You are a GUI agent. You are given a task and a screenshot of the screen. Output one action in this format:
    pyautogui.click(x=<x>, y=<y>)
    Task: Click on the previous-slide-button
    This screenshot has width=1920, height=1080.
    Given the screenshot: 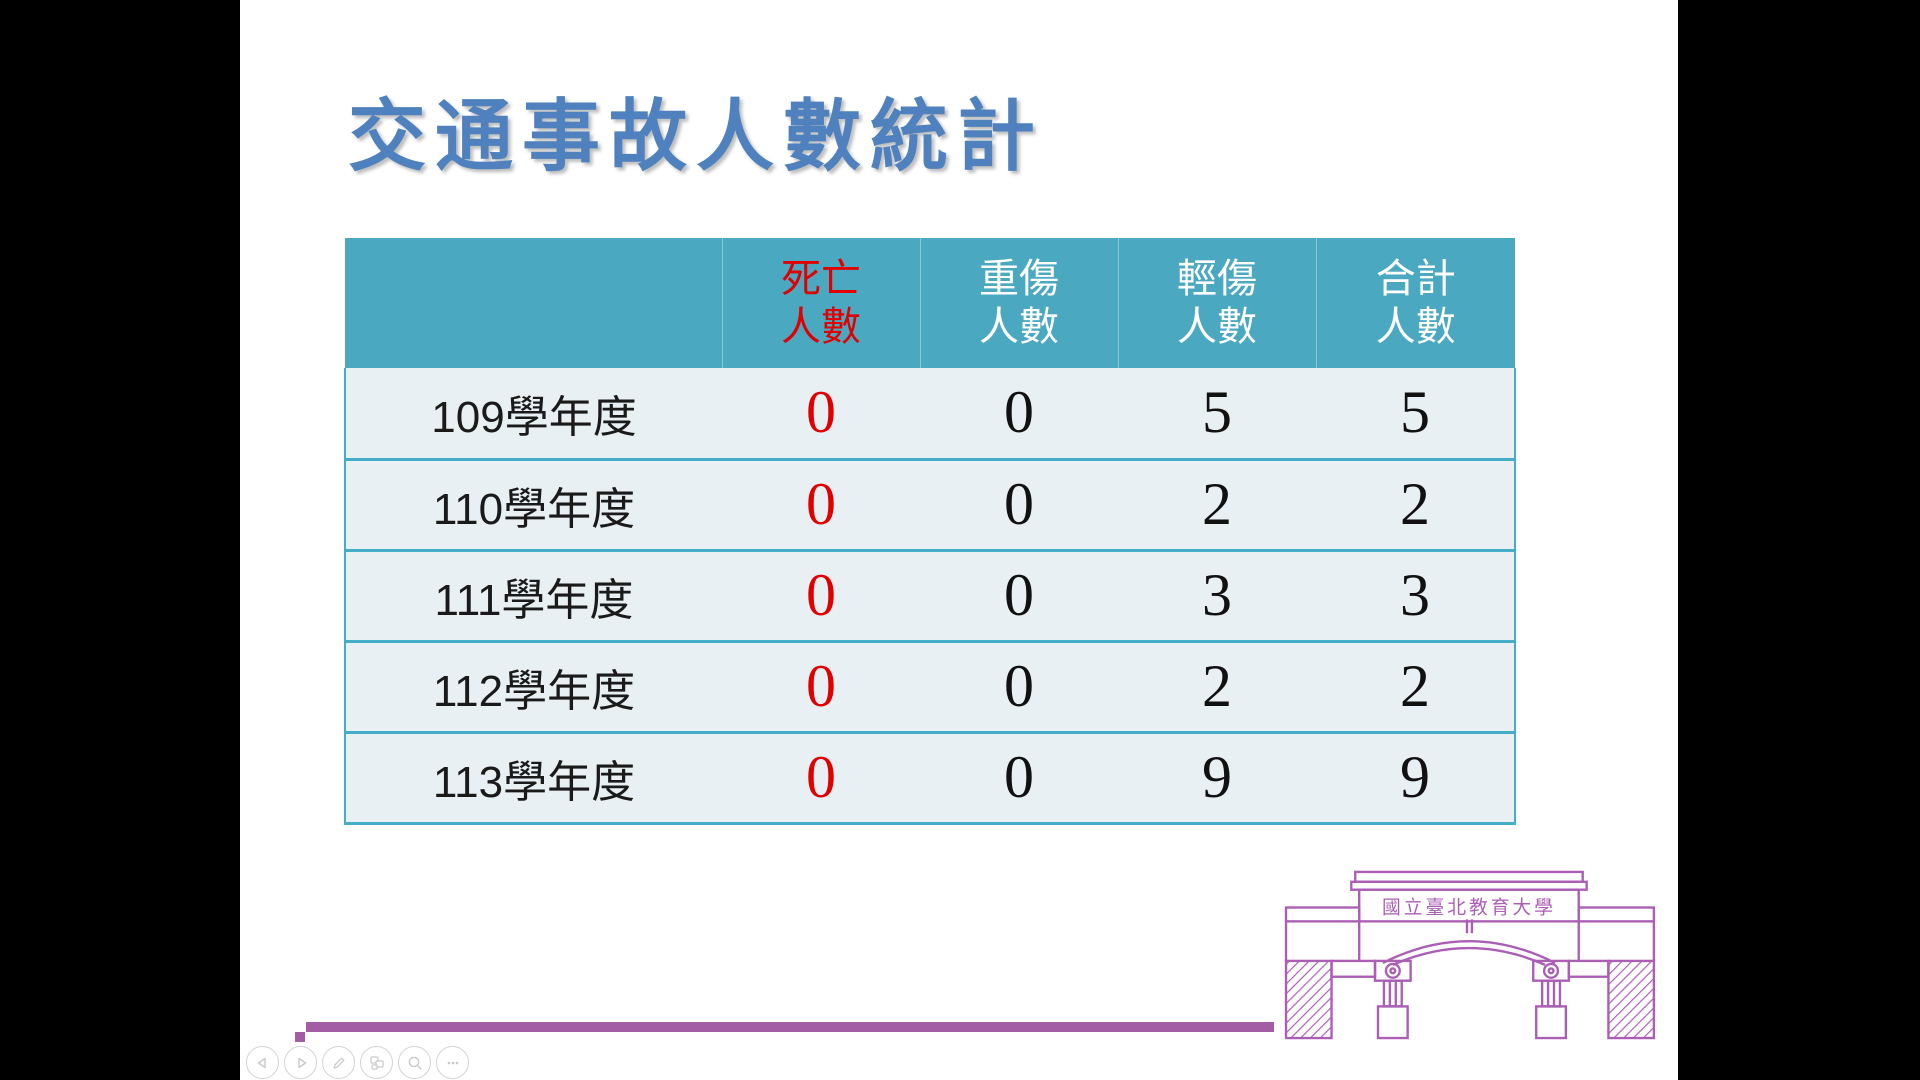 What is the action you would take?
    pyautogui.click(x=262, y=1062)
    